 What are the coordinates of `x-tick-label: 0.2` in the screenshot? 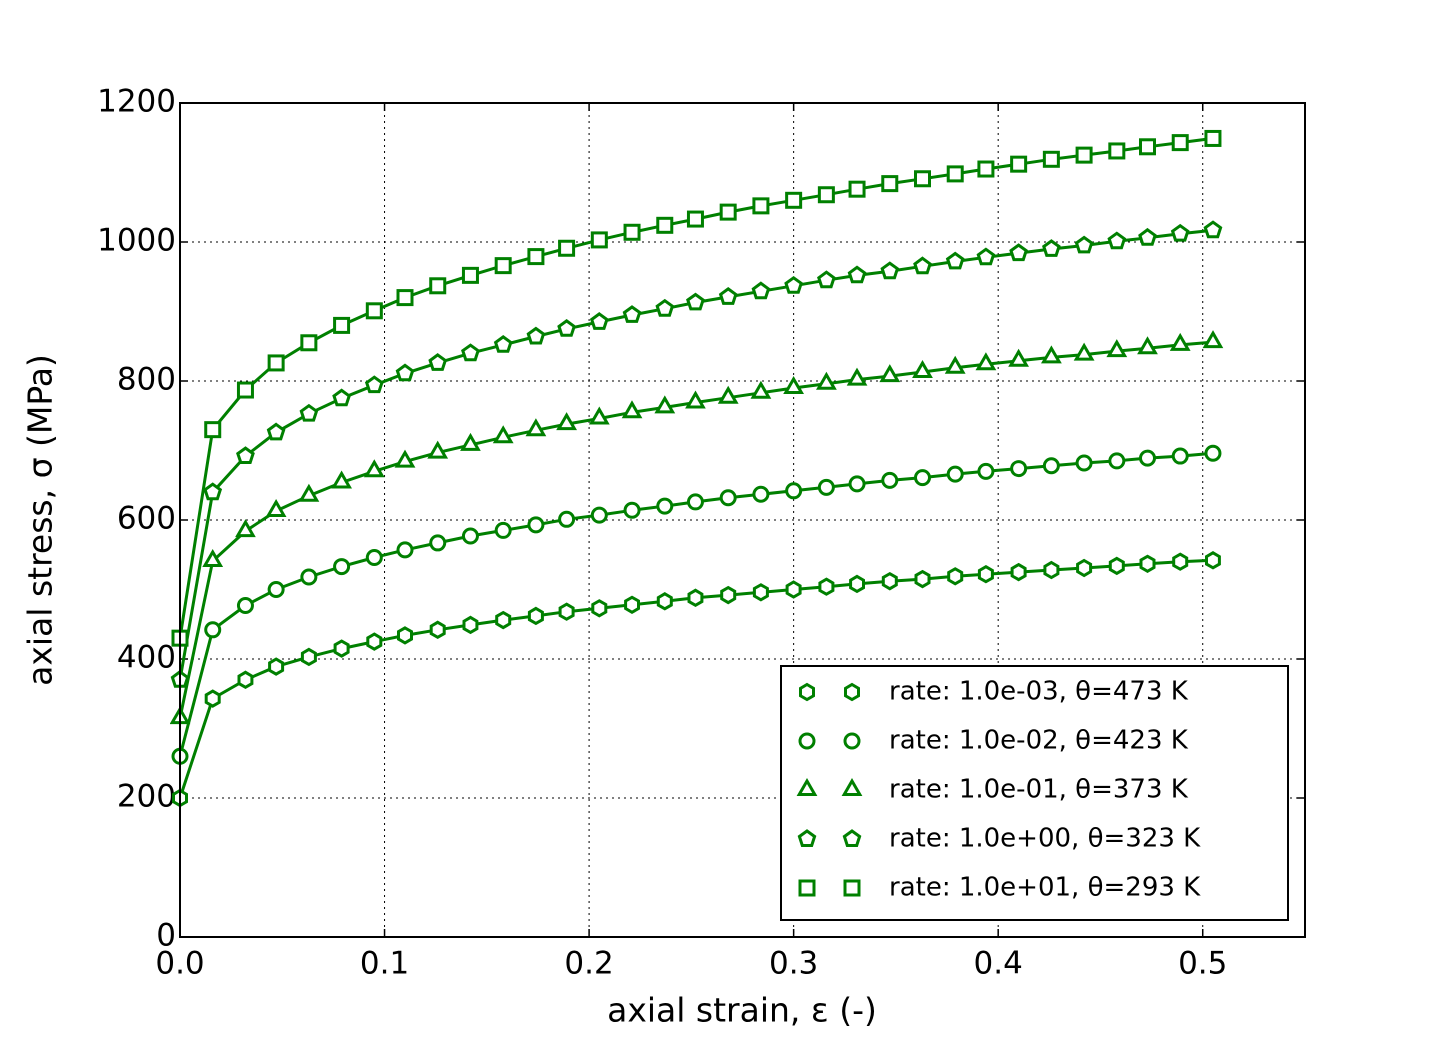 It's located at (588, 964).